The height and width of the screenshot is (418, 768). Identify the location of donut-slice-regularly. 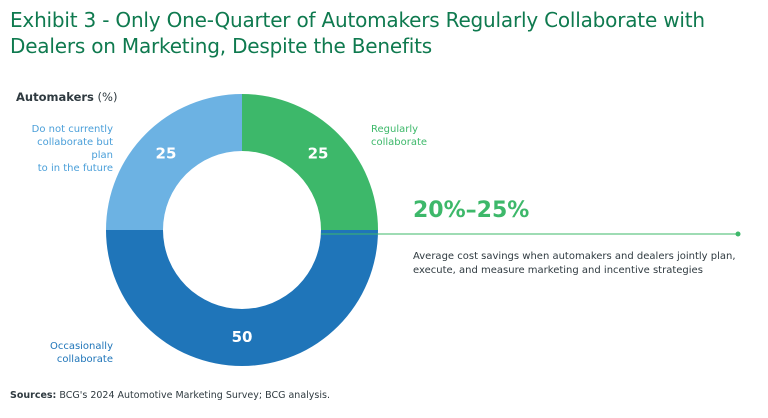
(310, 162).